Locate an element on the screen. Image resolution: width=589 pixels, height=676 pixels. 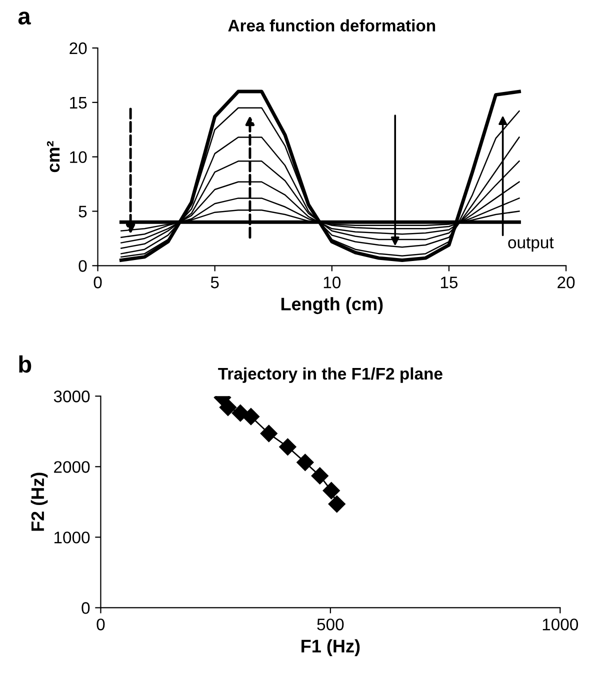
y-axis-title: cm² is located at coordinates (53, 156).